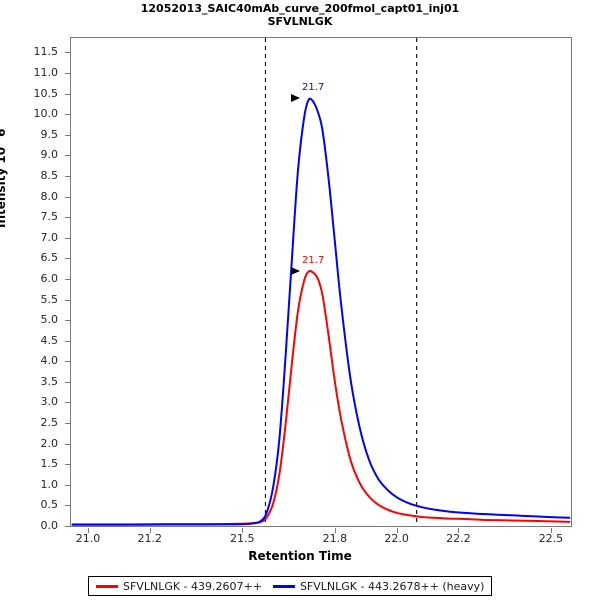 The height and width of the screenshot is (600, 600). Describe the element at coordinates (49, 423) in the screenshot. I see `y-axis-tick-label: 2.5` at that location.